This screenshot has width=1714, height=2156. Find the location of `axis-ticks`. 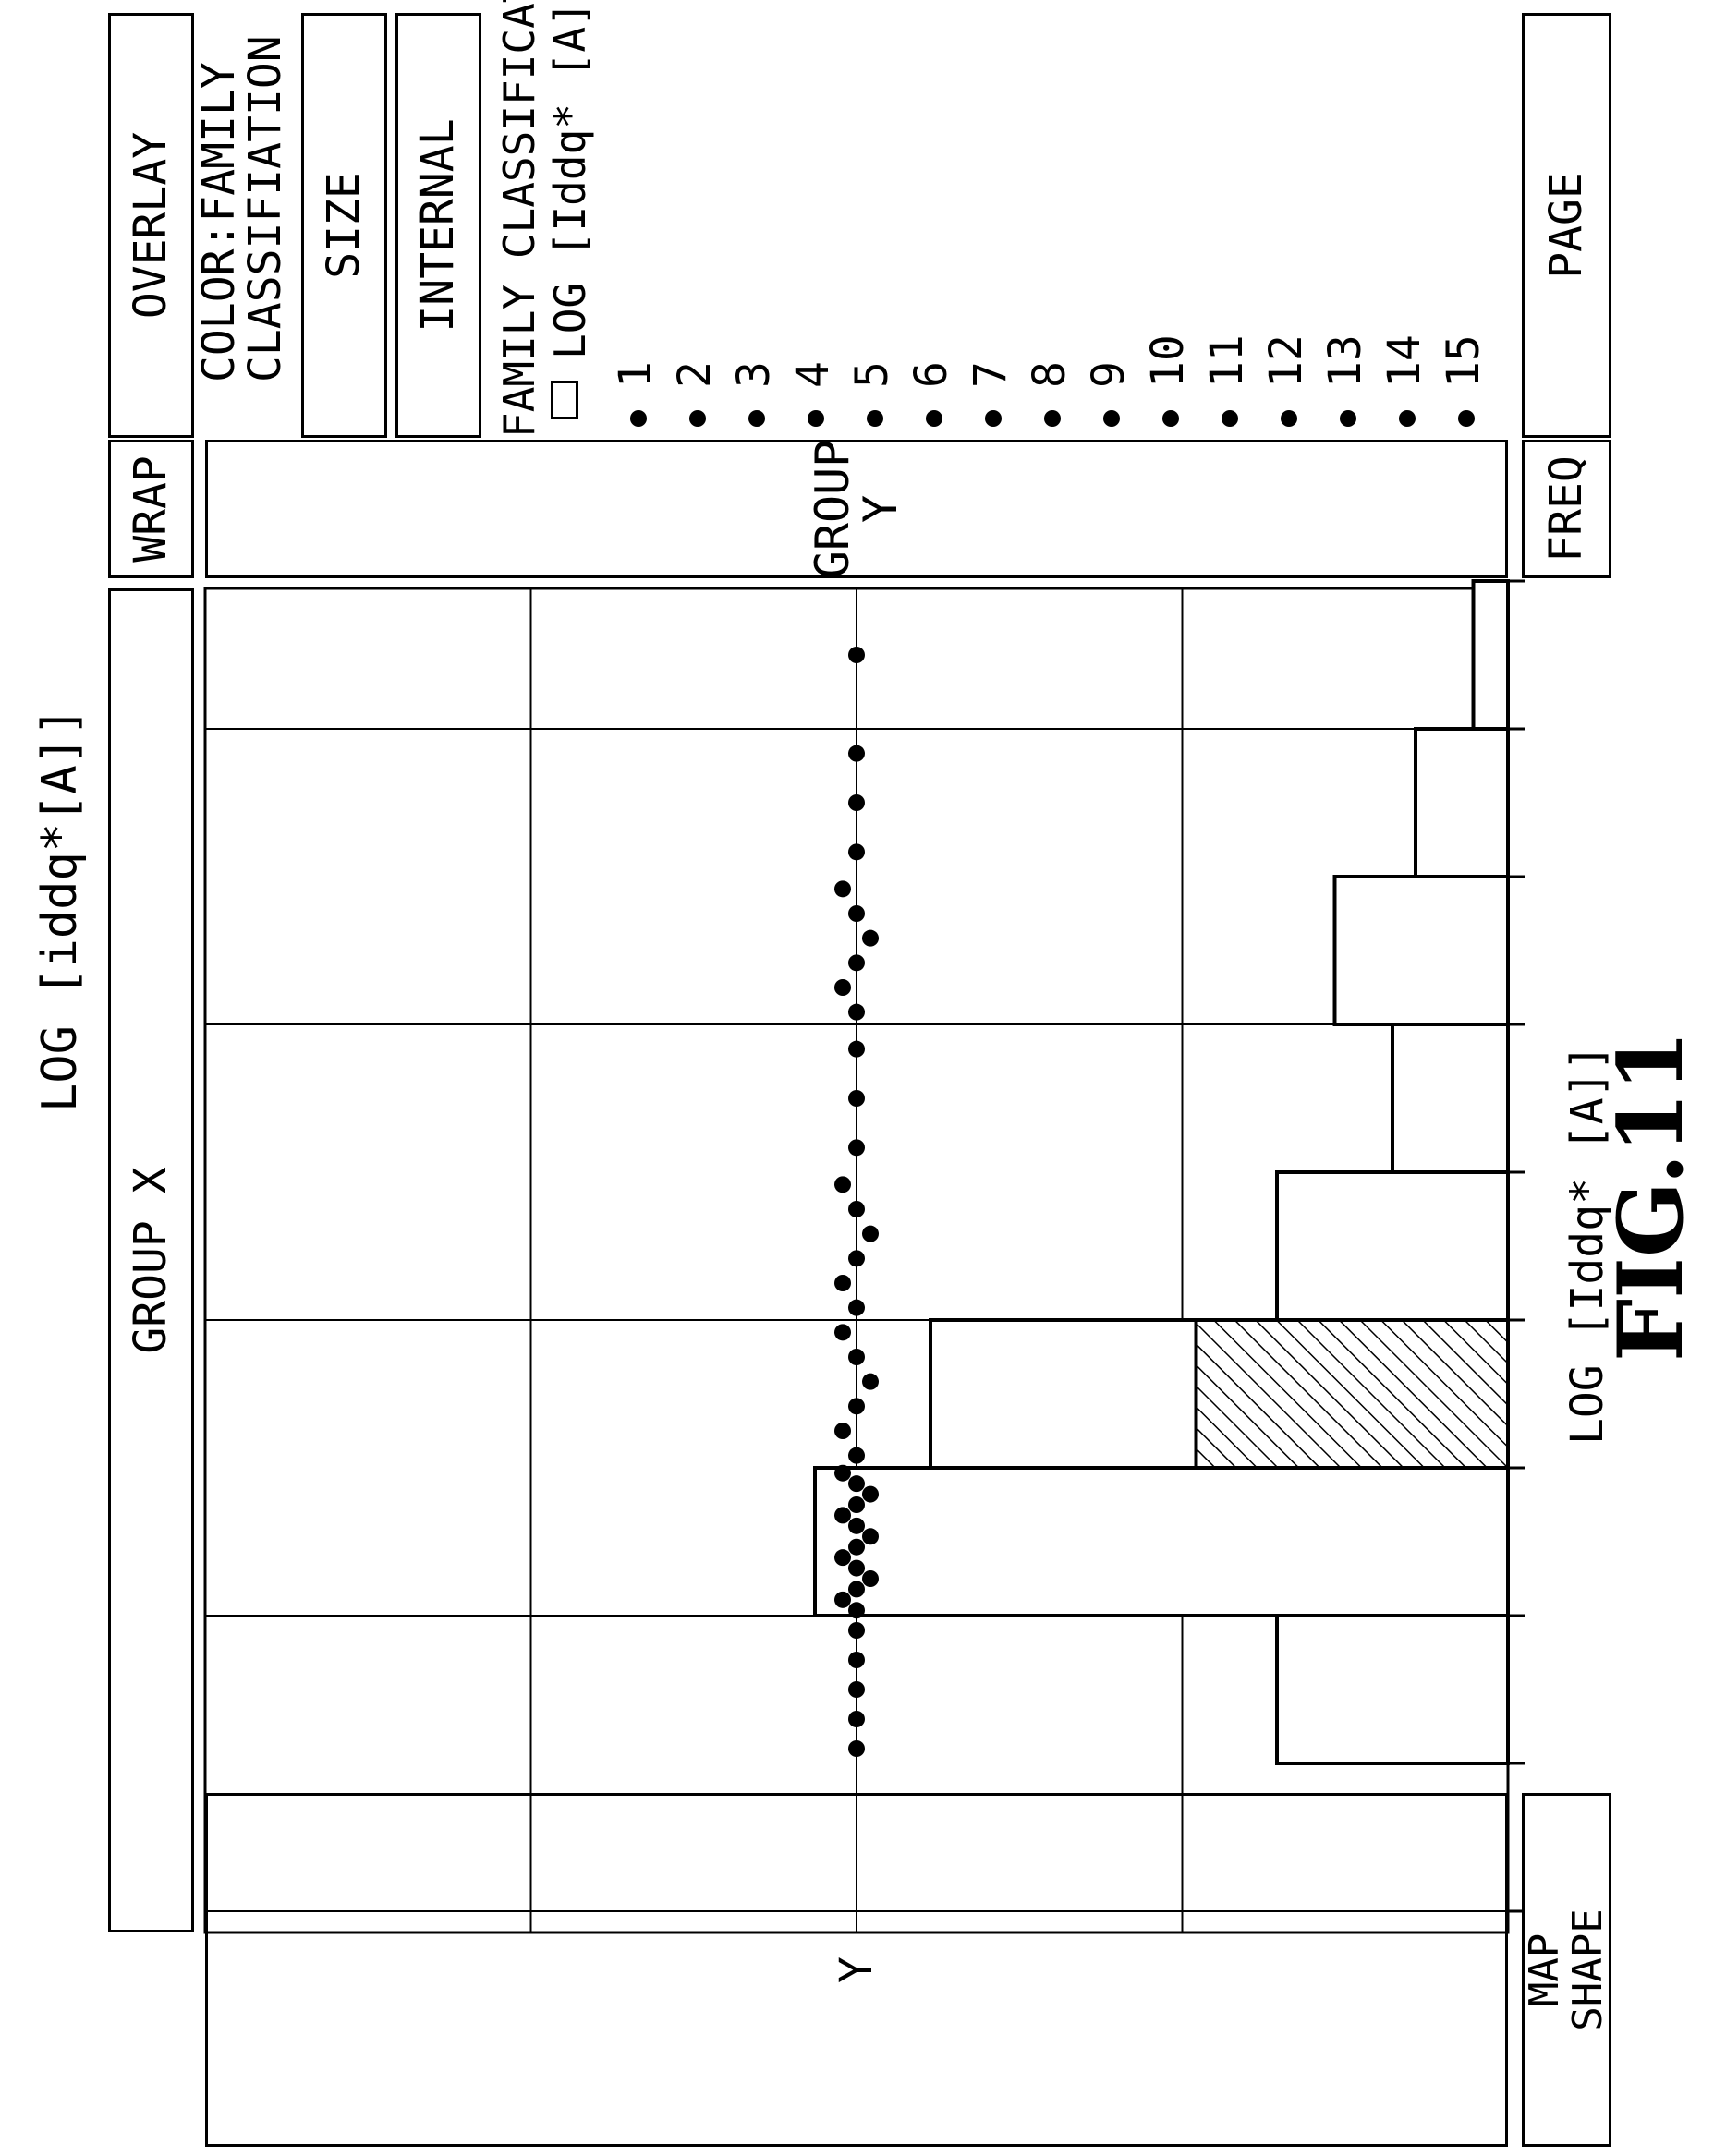

axis-ticks is located at coordinates (1517, 1246).